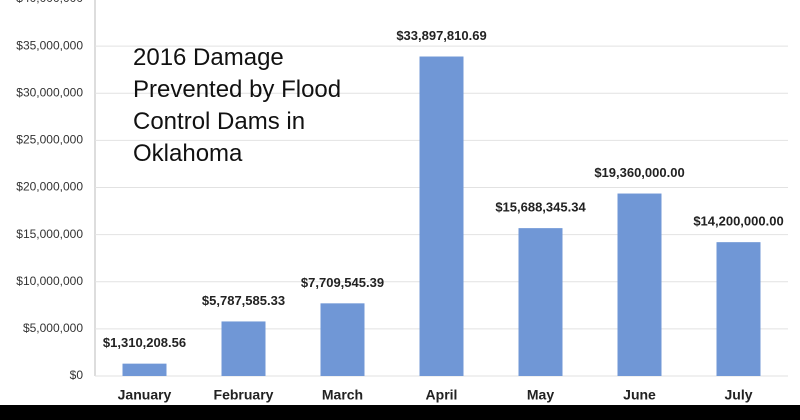 This screenshot has height=420, width=800. What do you see at coordinates (639, 172) in the screenshot?
I see `value-label: $19,360,000.00` at bounding box center [639, 172].